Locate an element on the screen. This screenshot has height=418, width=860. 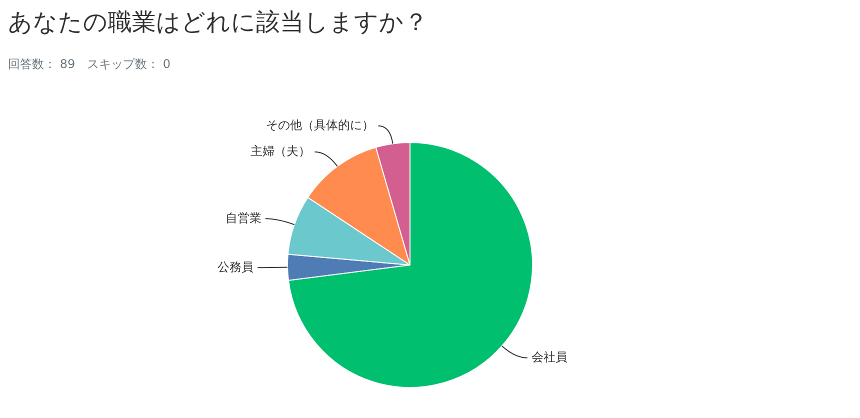
chart-title: あなたの職業はどれに該当しますか？ is located at coordinates (218, 22).